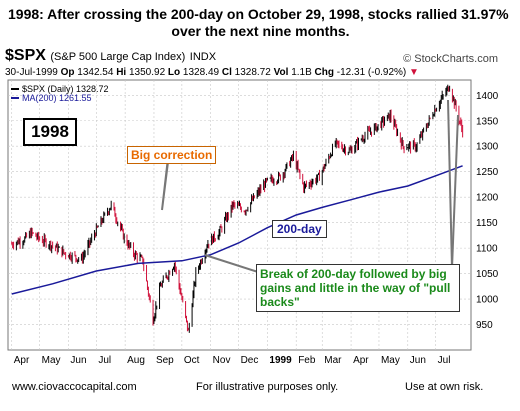 The height and width of the screenshot is (411, 520). I want to click on stat-change: -12.31 (-0.92%), so click(371, 72).